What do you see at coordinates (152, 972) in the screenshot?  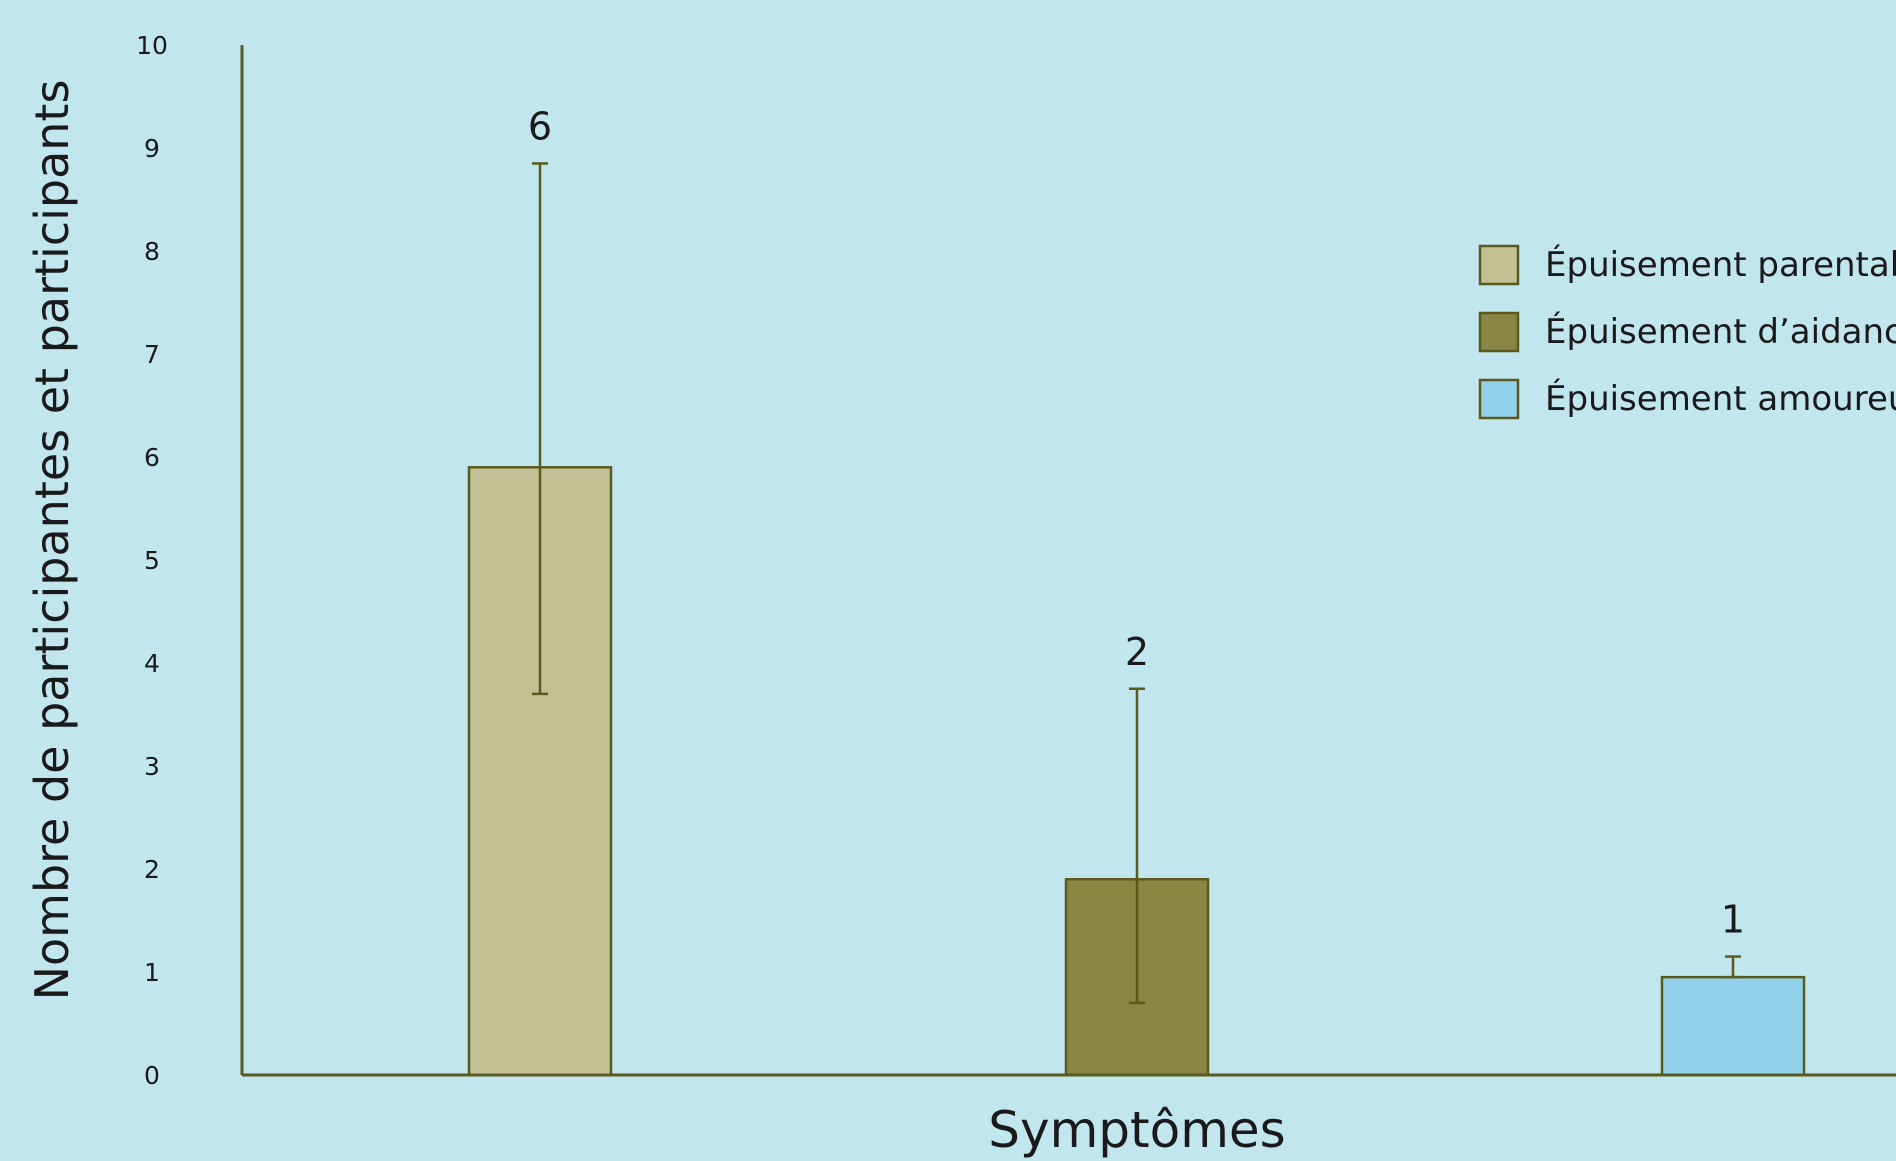 I see `y-tick-label: 1` at bounding box center [152, 972].